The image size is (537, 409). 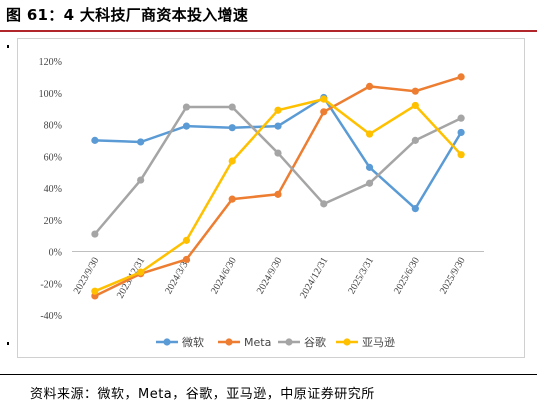 I want to click on source-rule, so click(x=268, y=374).